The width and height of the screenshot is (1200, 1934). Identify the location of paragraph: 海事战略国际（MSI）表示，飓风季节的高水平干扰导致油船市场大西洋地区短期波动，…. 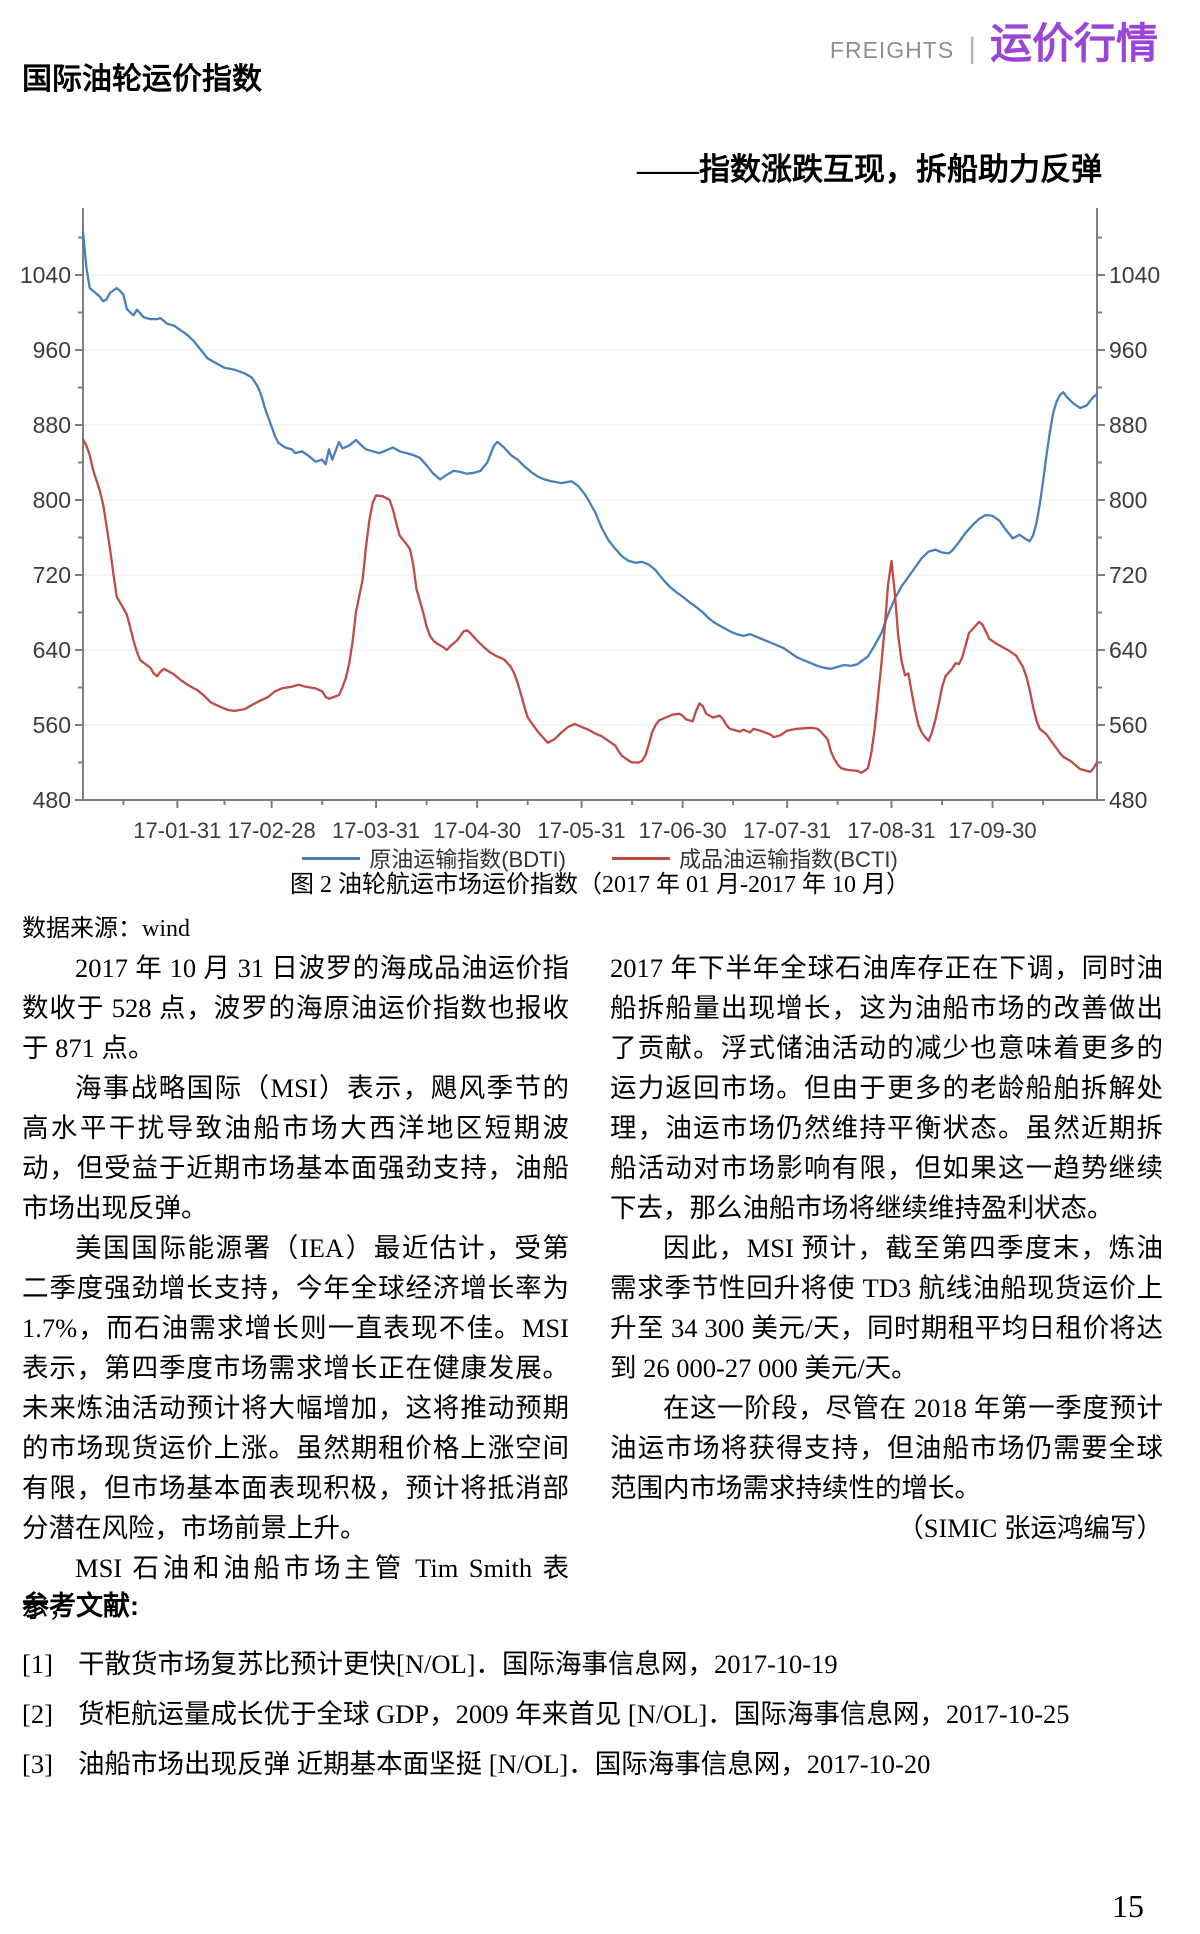
(295, 1148).